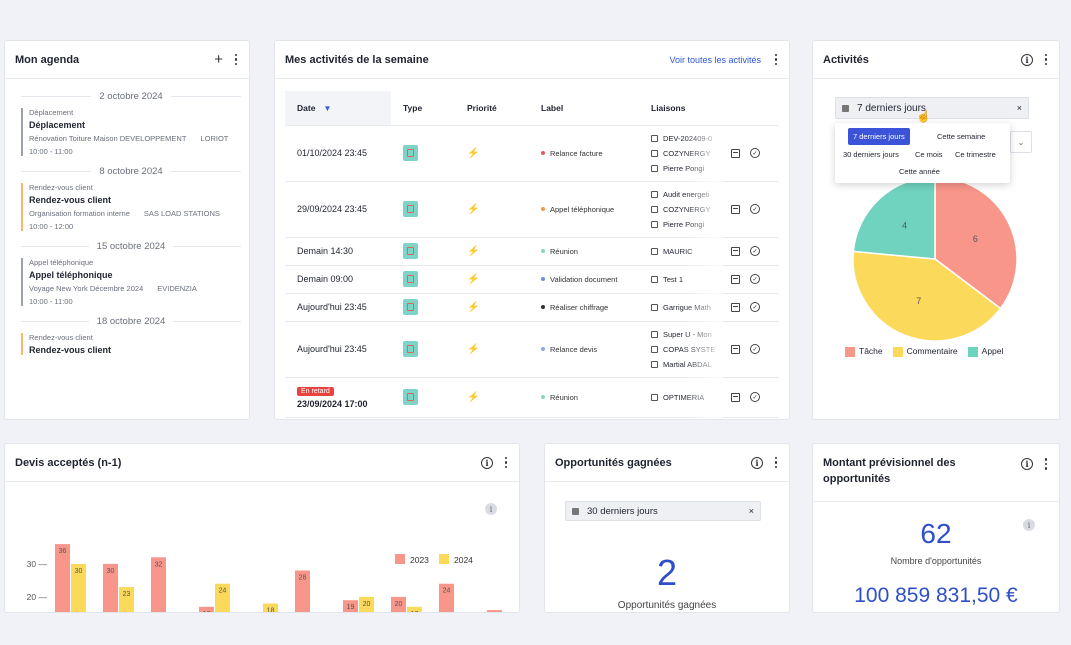 This screenshot has height=645, width=1071. I want to click on date-label: 8 octobre 2024, so click(131, 171).